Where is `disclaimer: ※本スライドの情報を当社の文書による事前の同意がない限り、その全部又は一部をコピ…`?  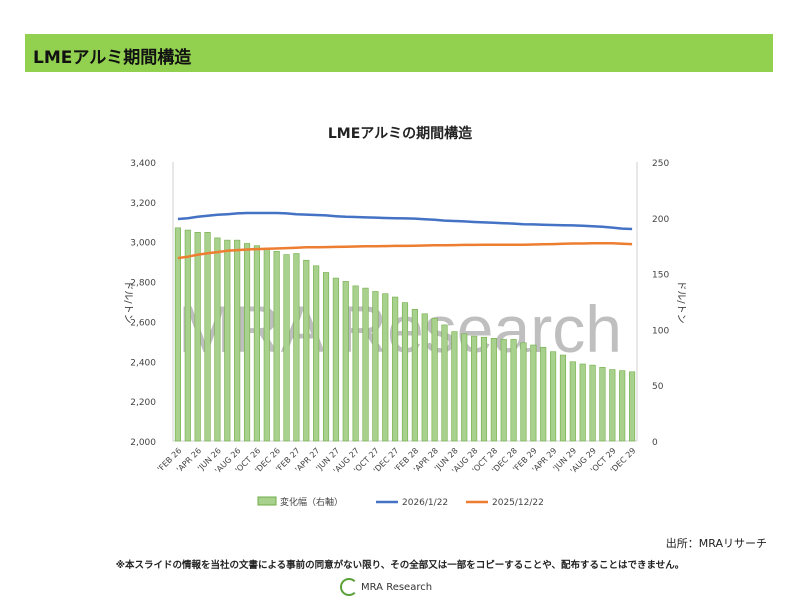
disclaimer: ※本スライドの情報を当社の文書による事前の同意がない限り、その全部又は一部をコピ… is located at coordinates (400, 565).